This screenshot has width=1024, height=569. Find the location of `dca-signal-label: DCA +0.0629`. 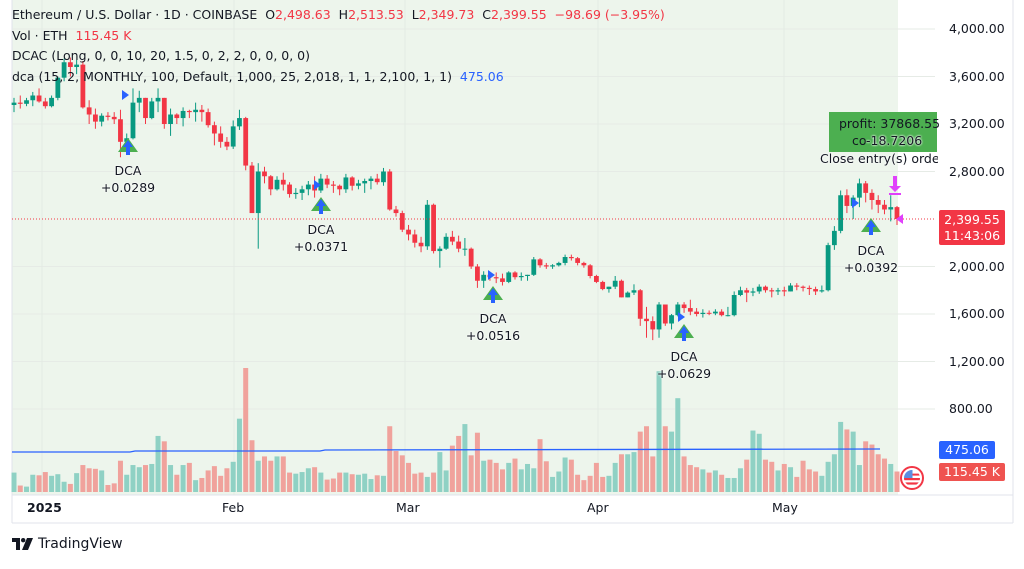

dca-signal-label: DCA +0.0629 is located at coordinates (684, 365).